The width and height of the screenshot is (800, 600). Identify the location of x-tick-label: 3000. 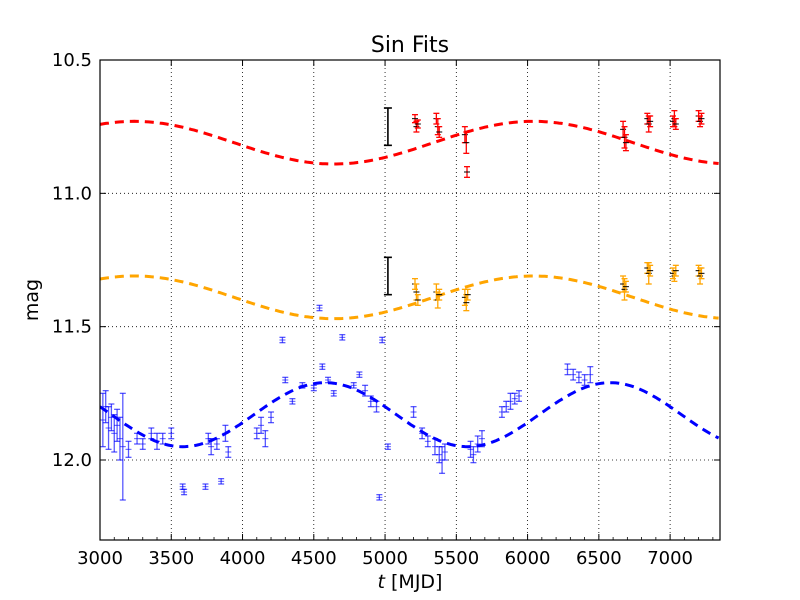
(100, 558).